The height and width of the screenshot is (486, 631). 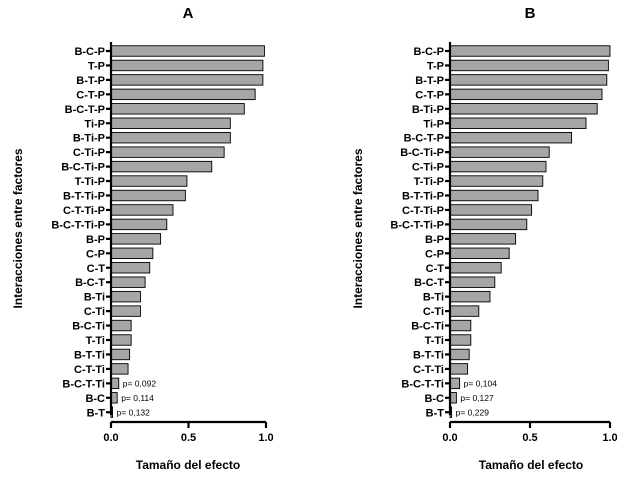 What do you see at coordinates (94, 124) in the screenshot?
I see `panel-a-category-label: Ti-P` at bounding box center [94, 124].